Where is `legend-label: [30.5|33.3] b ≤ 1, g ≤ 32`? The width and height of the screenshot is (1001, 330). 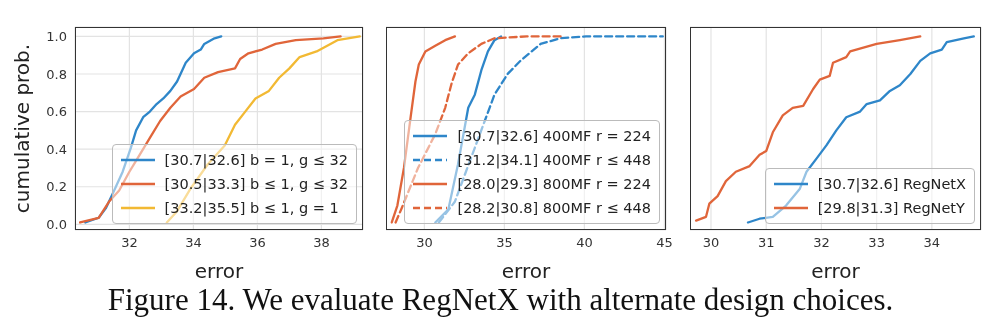 legend-label: [30.5|33.3] b ≤ 1, g ≤ 32 is located at coordinates (256, 185).